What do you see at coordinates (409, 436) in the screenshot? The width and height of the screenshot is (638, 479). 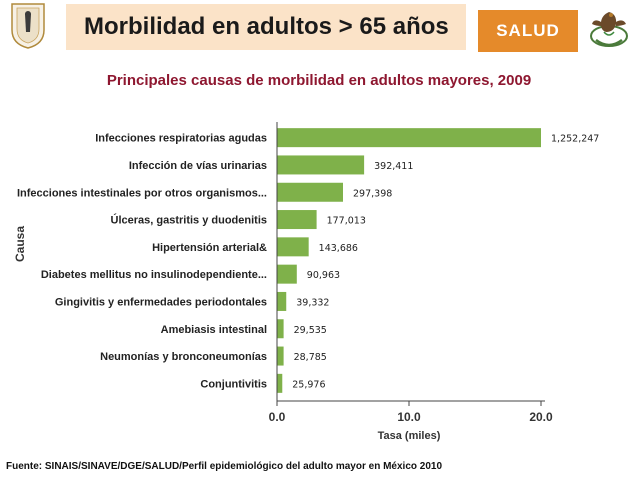 I see `x-axis-label: Tasa (miles)` at bounding box center [409, 436].